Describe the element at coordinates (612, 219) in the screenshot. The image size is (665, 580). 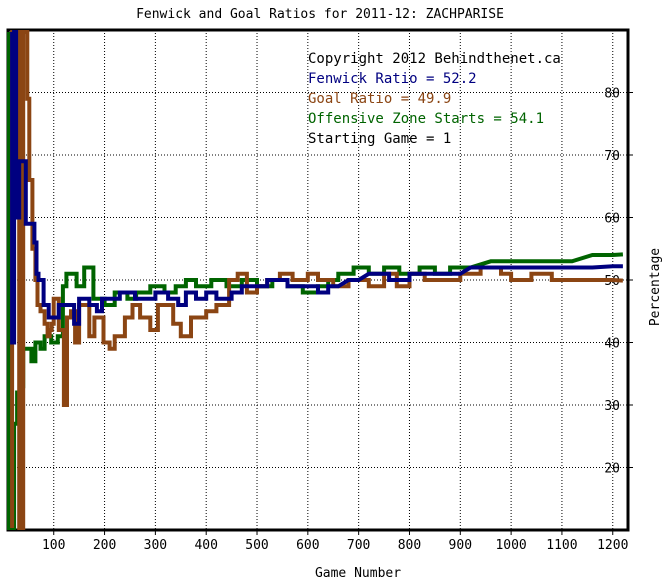
I see `y-tick-label: 60` at that location.